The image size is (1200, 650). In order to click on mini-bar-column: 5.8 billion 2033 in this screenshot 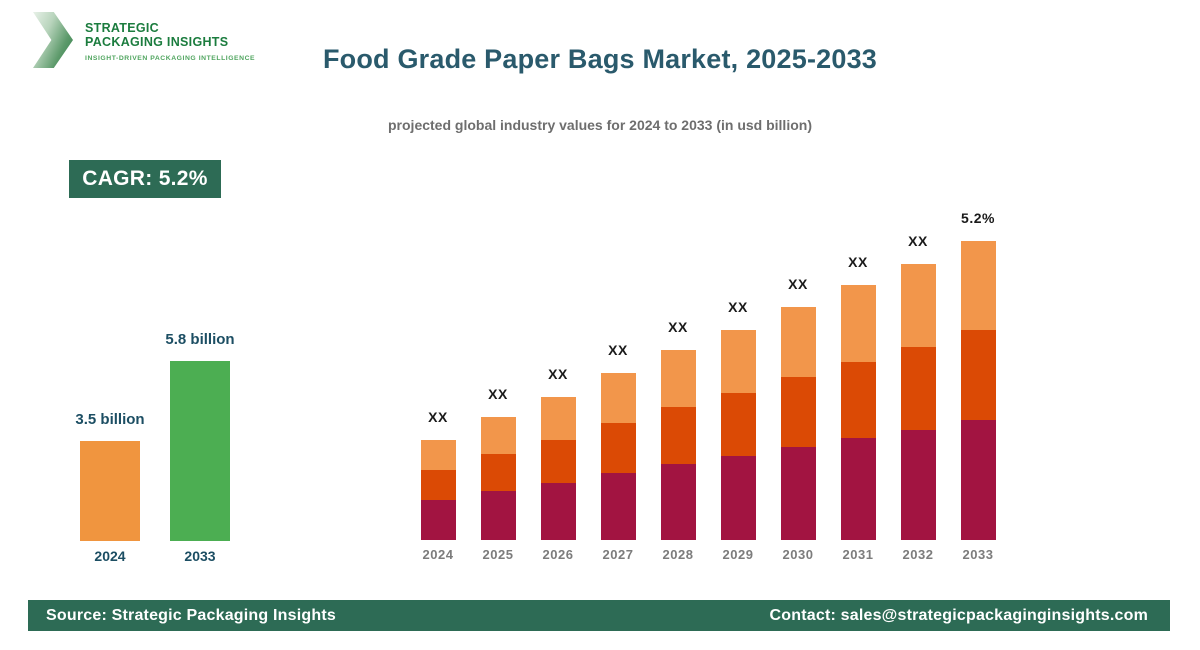, I will do `click(200, 442)`.